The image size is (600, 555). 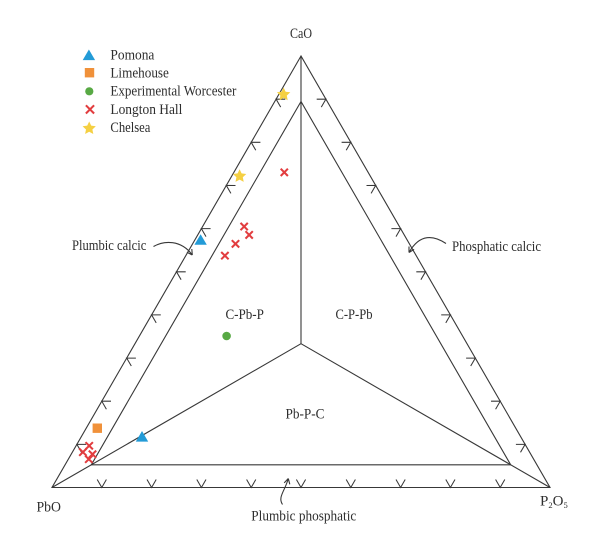 What do you see at coordinates (301, 34) in the screenshot?
I see `svg-text: CaO` at bounding box center [301, 34].